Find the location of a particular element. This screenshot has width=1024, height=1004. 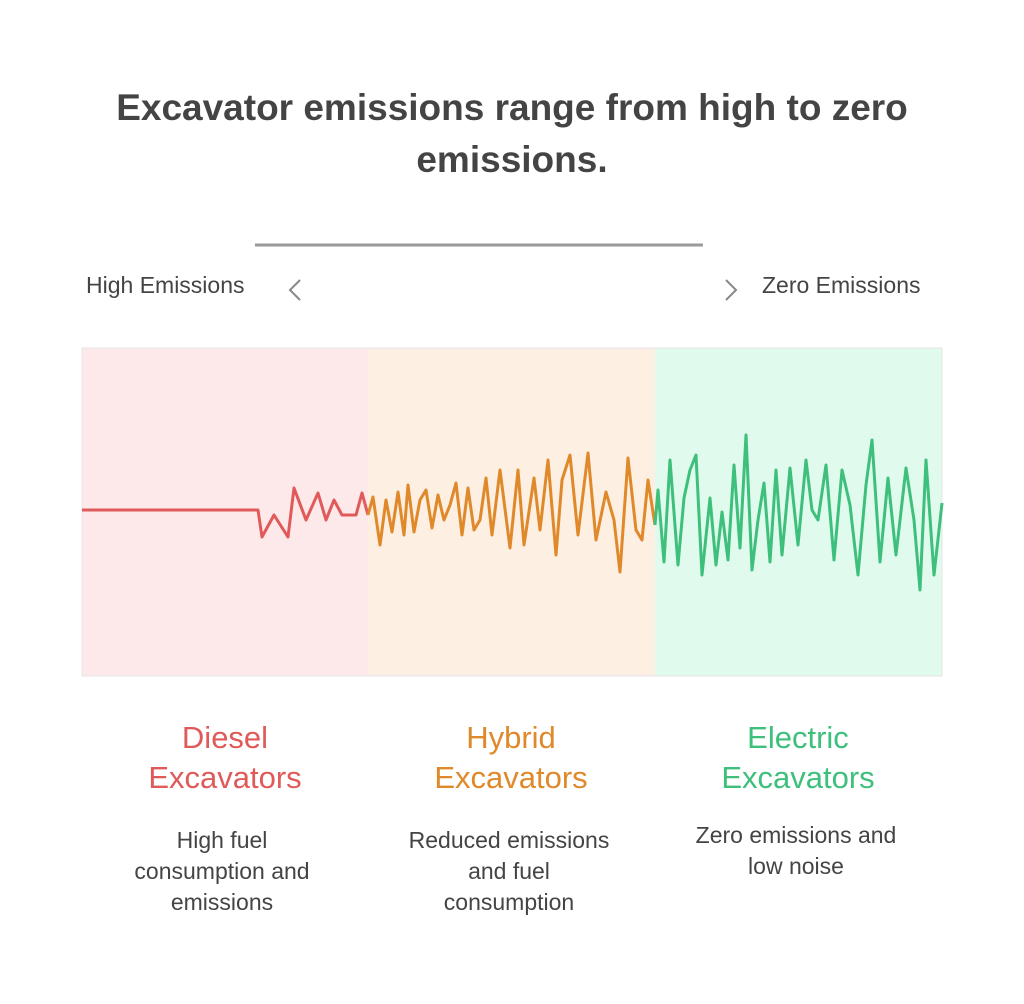

diesel-panel is located at coordinates (225, 512).